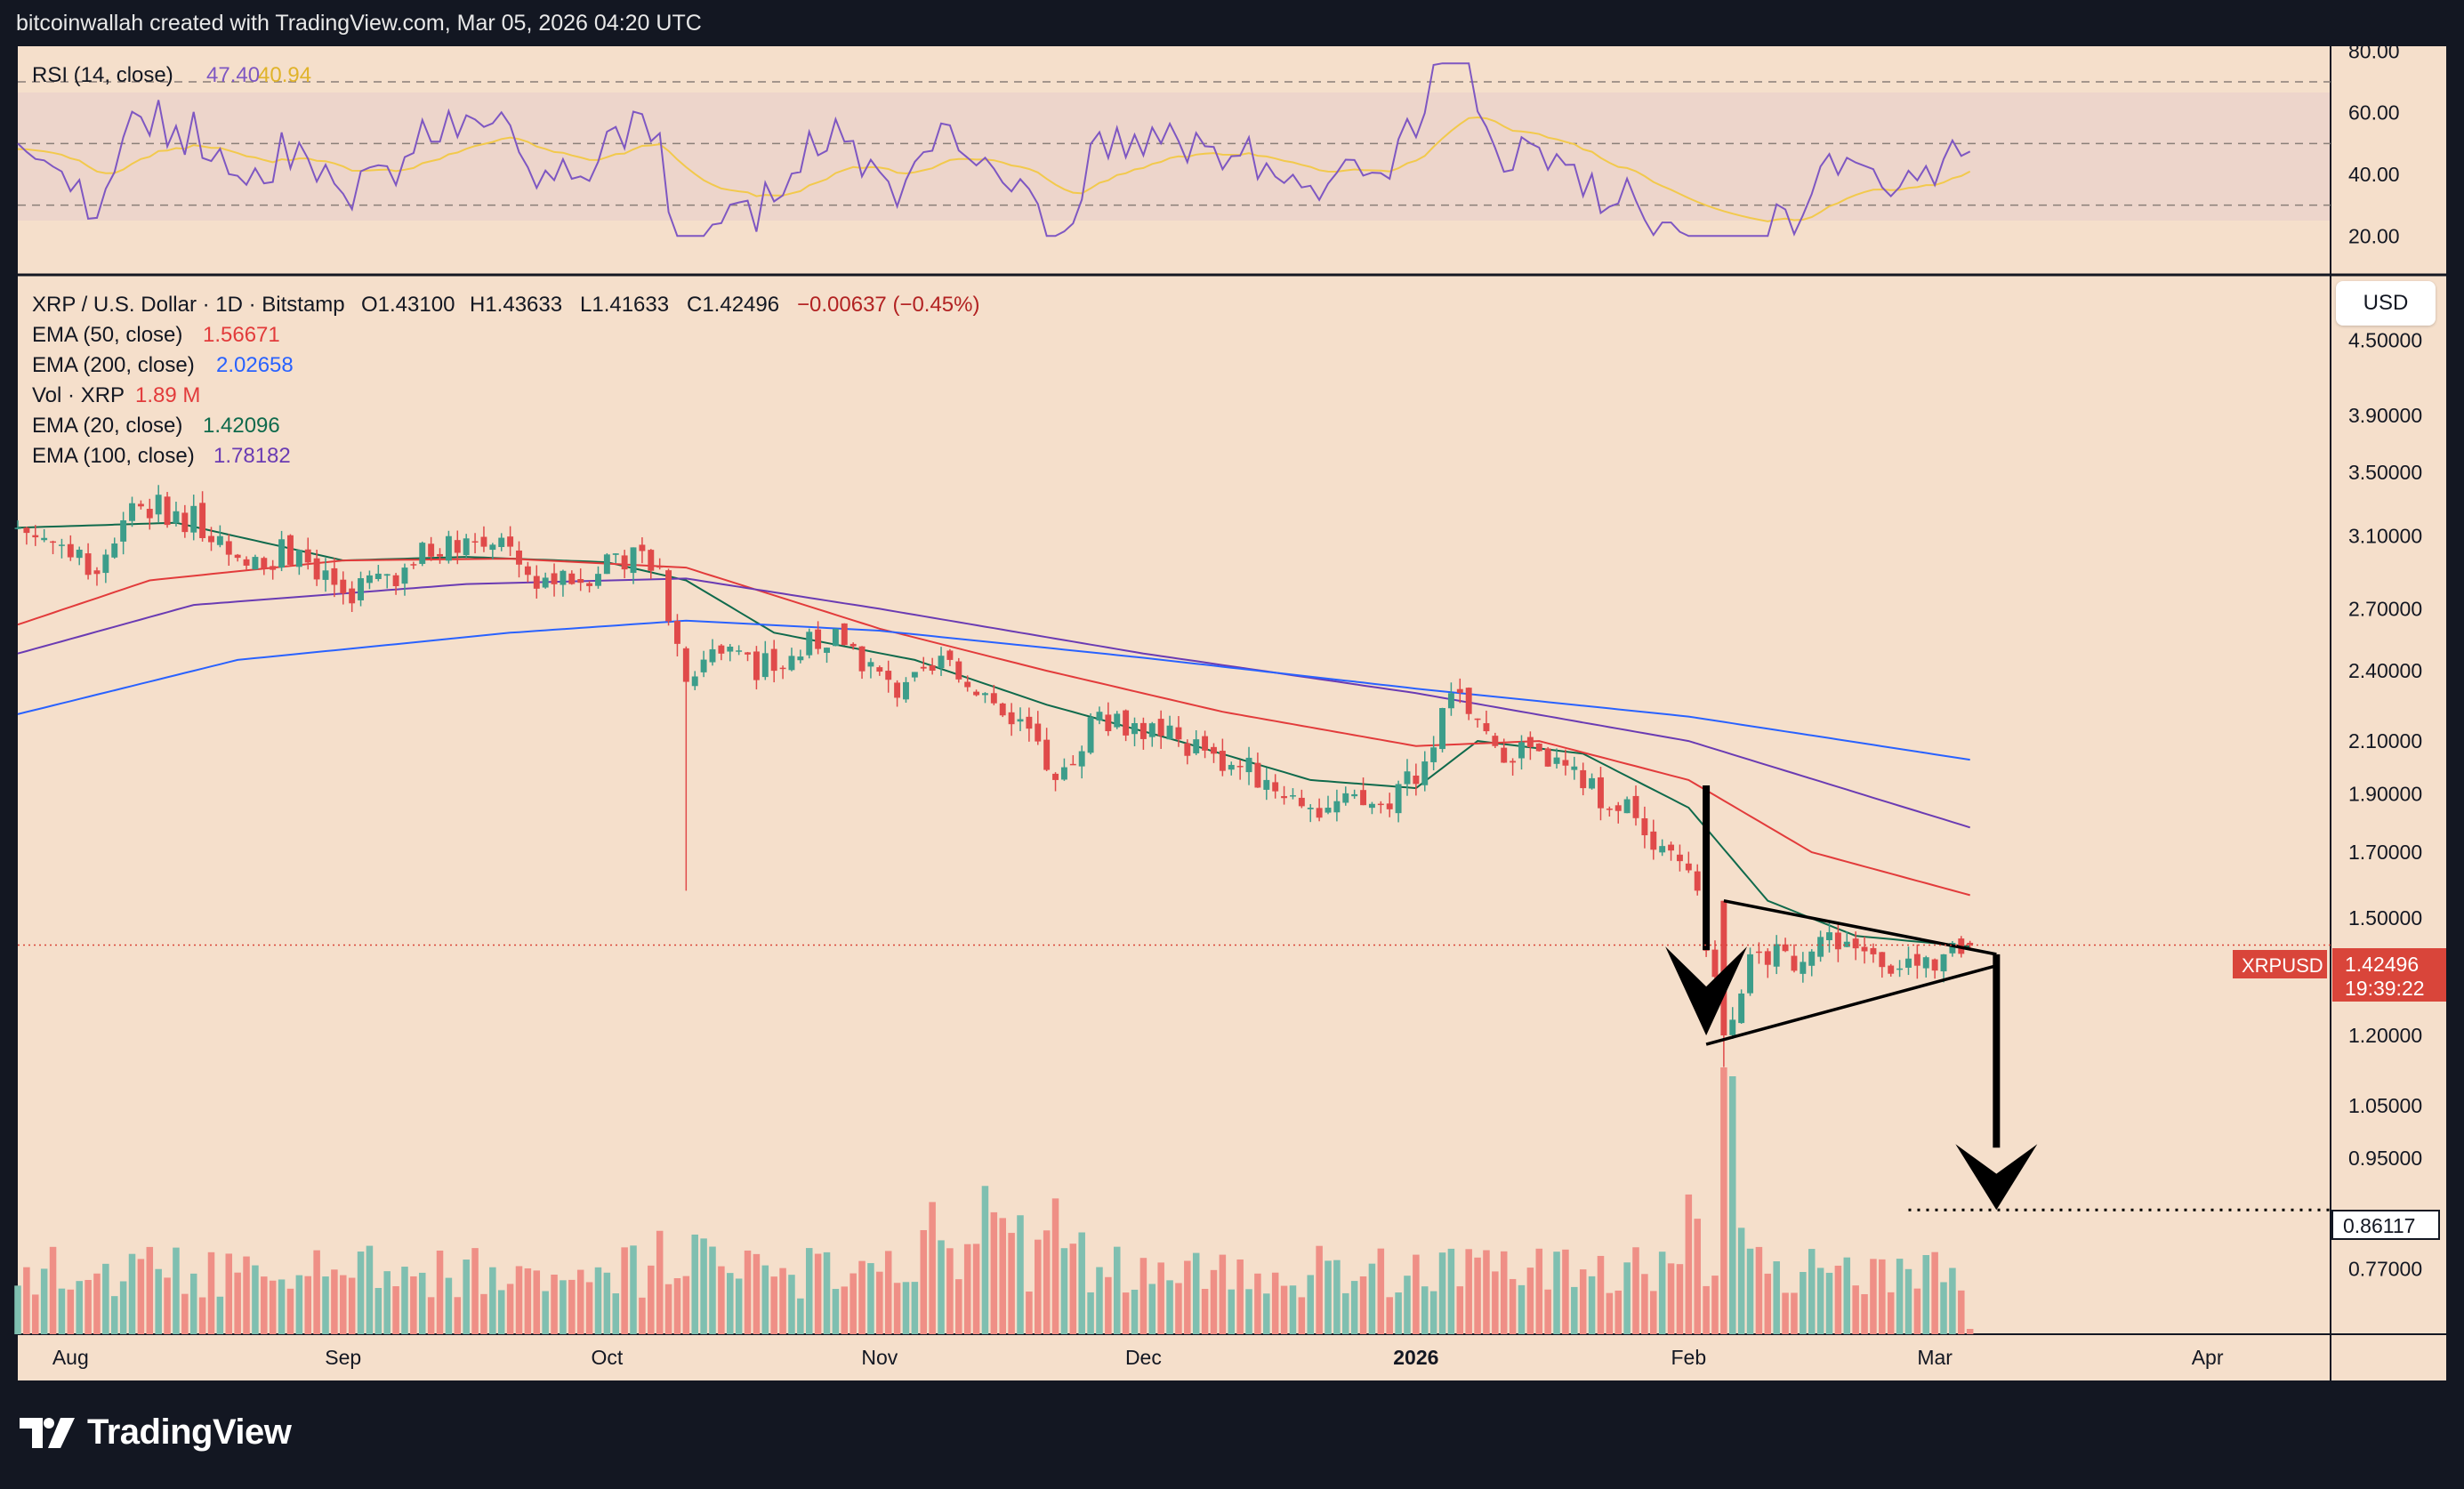  What do you see at coordinates (2382, 964) in the screenshot?
I see `last-price-value: 1.42496` at bounding box center [2382, 964].